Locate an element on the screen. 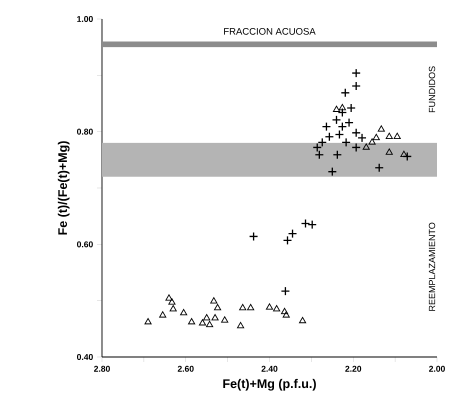 The height and width of the screenshot is (420, 452). x-tick-label: 2.60 is located at coordinates (186, 369).